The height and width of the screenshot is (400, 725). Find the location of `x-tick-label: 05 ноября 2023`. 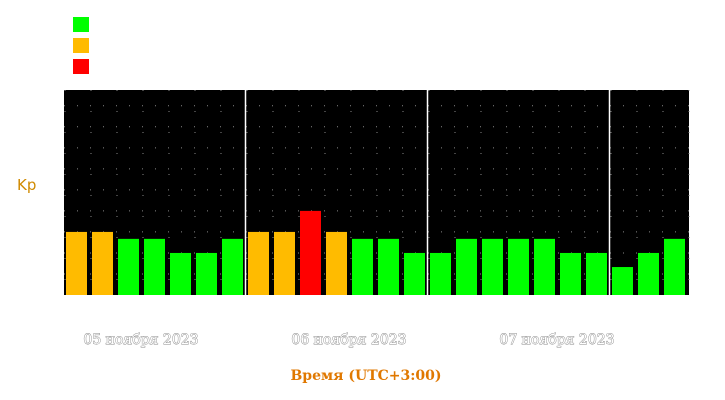

x-tick-label: 05 ноября 2023 is located at coordinates (140, 340).